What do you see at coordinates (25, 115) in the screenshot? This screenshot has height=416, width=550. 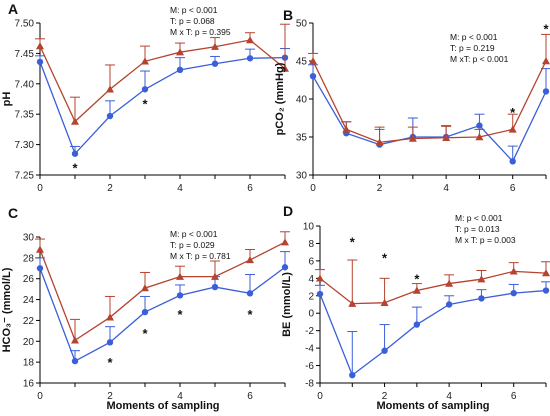 I see `panel-a-ytick-label: 7.35` at bounding box center [25, 115].